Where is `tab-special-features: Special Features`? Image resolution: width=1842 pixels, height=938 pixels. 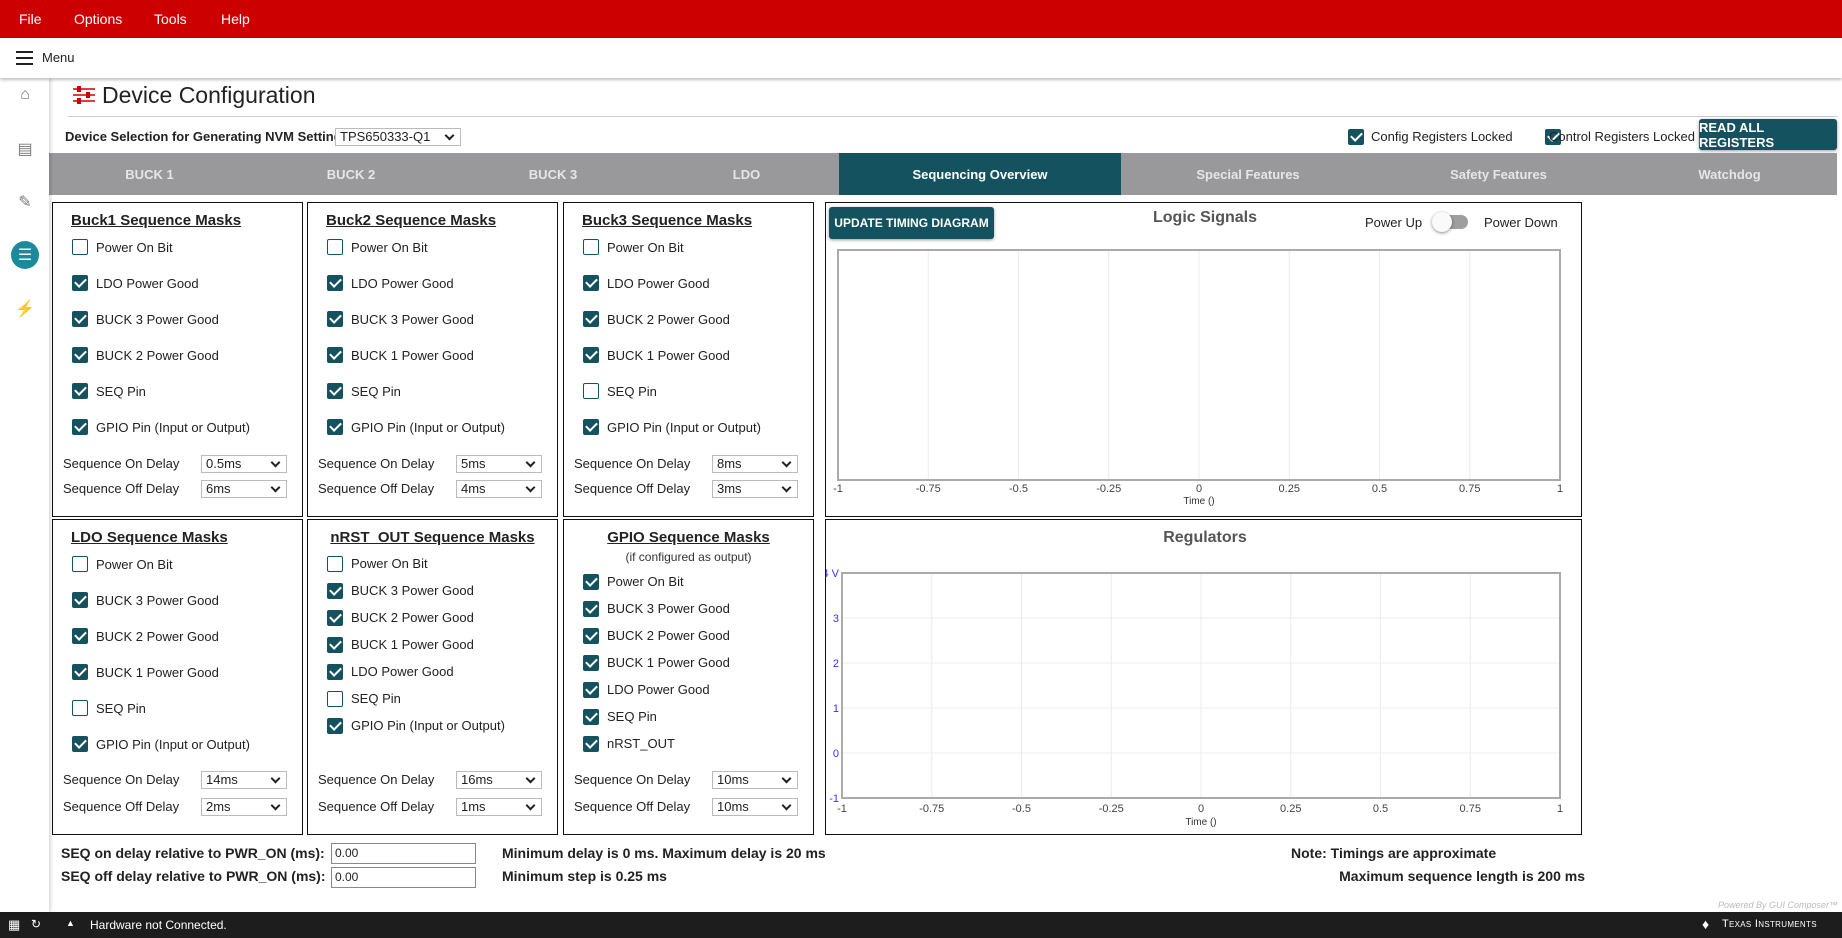 tab-special-features: Special Features is located at coordinates (1248, 174).